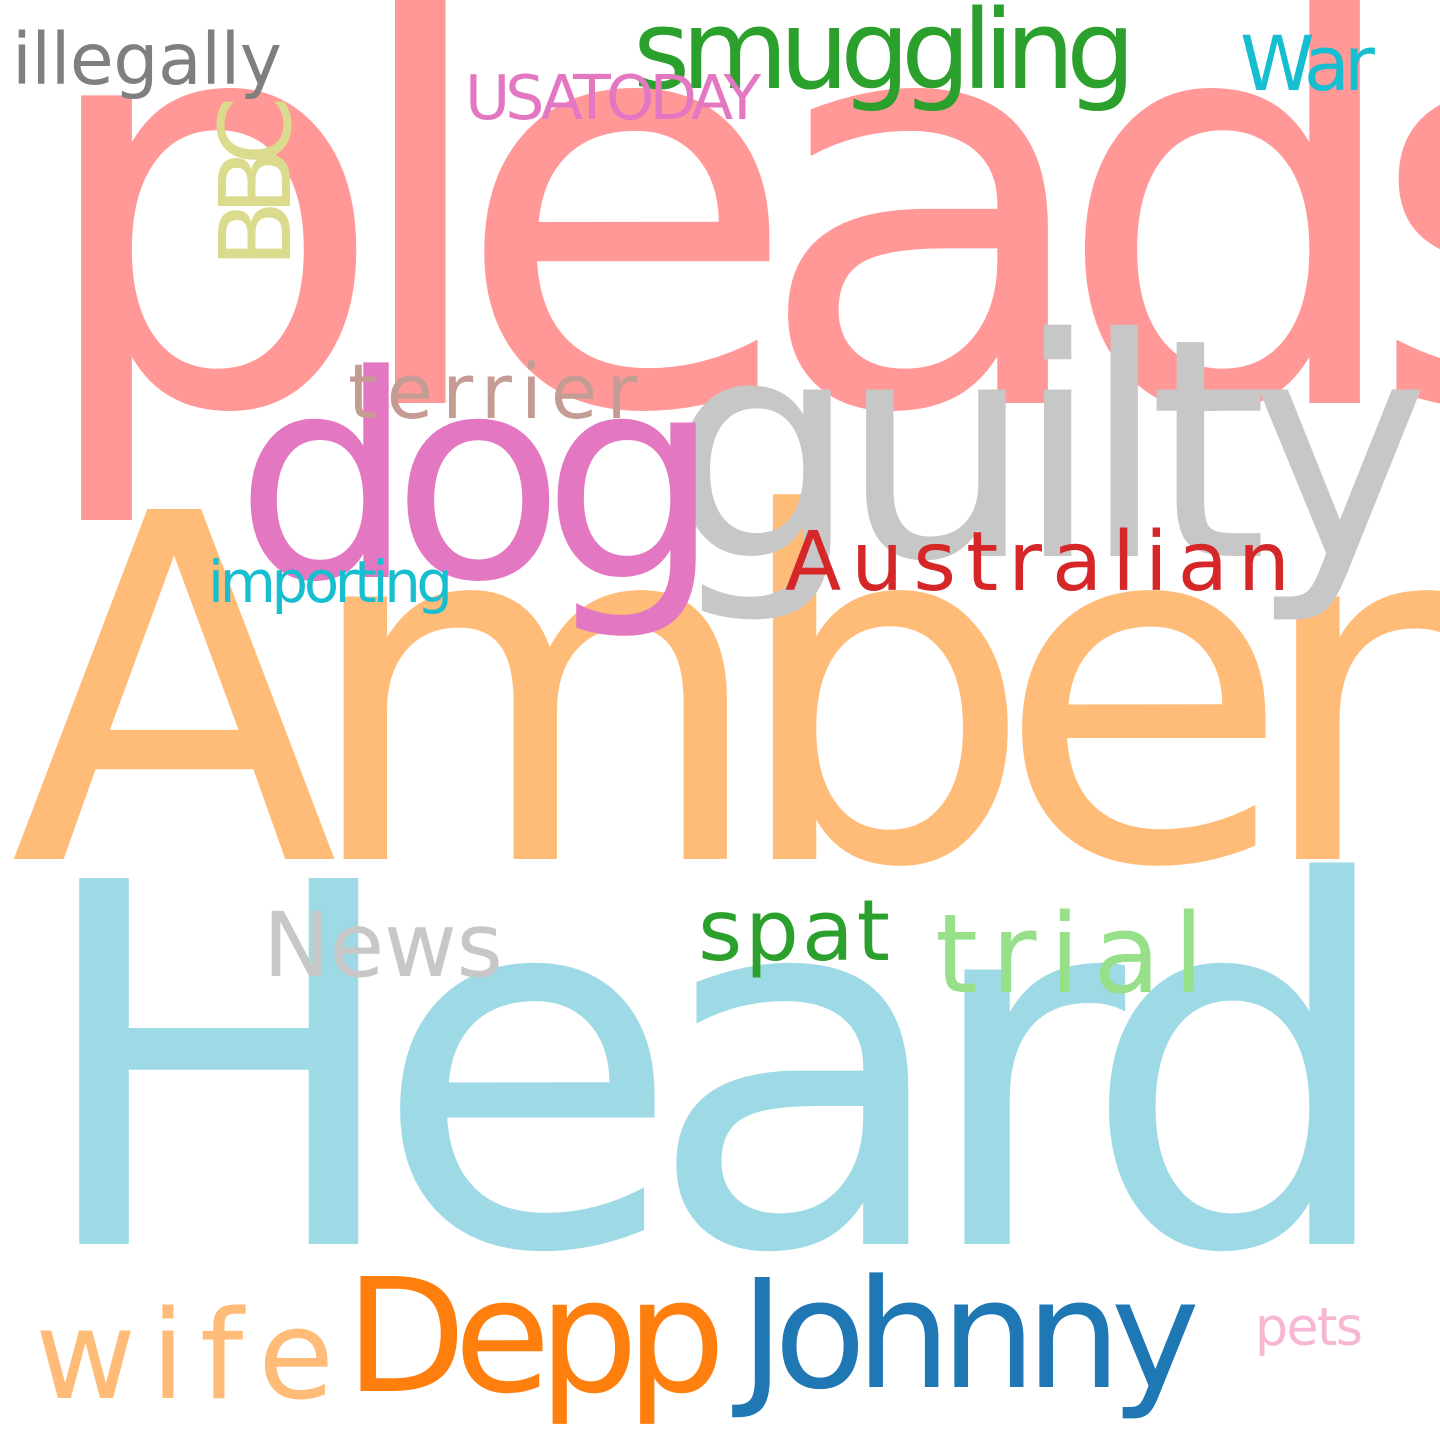 The image size is (1440, 1440). Describe the element at coordinates (192, 1356) in the screenshot. I see `word-wife: wife` at that location.